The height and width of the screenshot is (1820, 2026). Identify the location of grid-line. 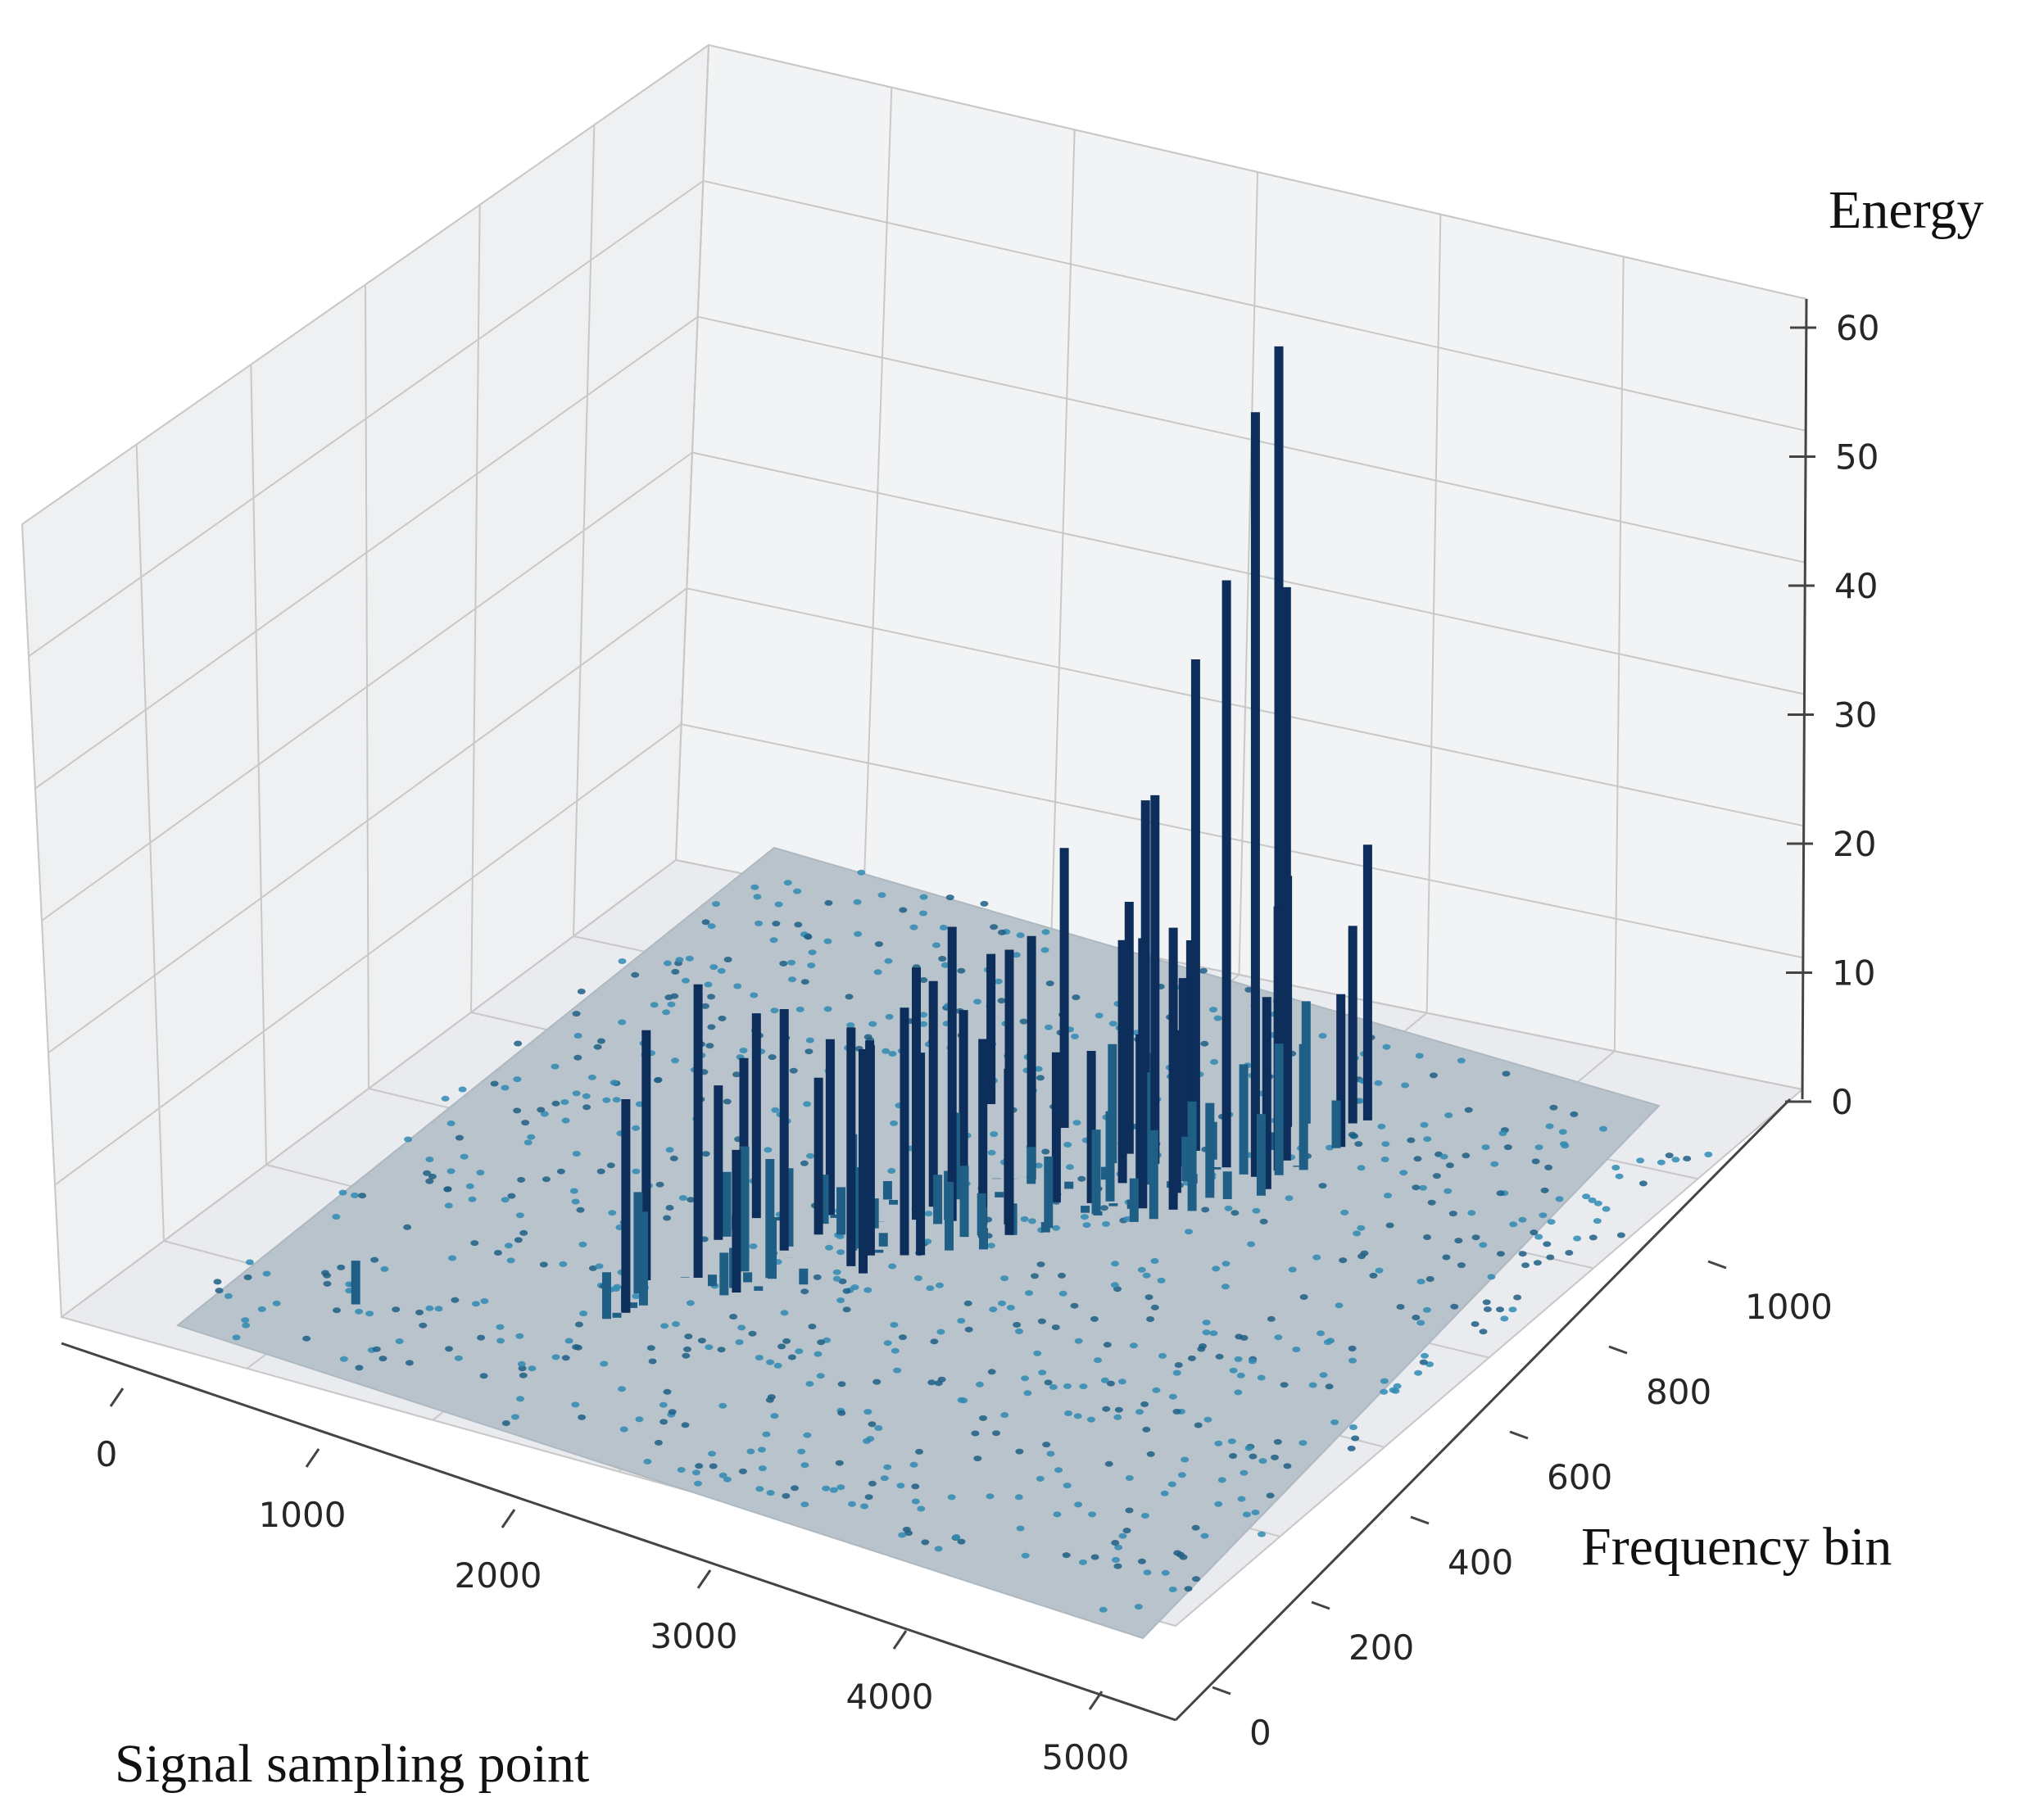
(1489, 1358).